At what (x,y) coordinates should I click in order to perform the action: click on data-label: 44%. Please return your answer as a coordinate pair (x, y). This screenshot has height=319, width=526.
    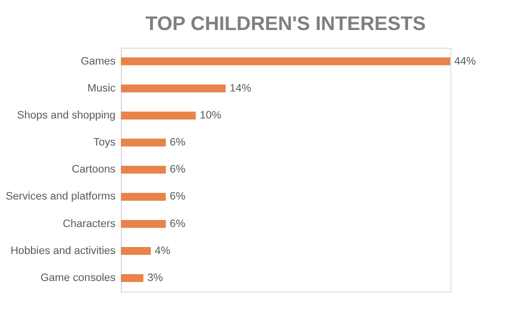
    Looking at the image, I should click on (465, 61).